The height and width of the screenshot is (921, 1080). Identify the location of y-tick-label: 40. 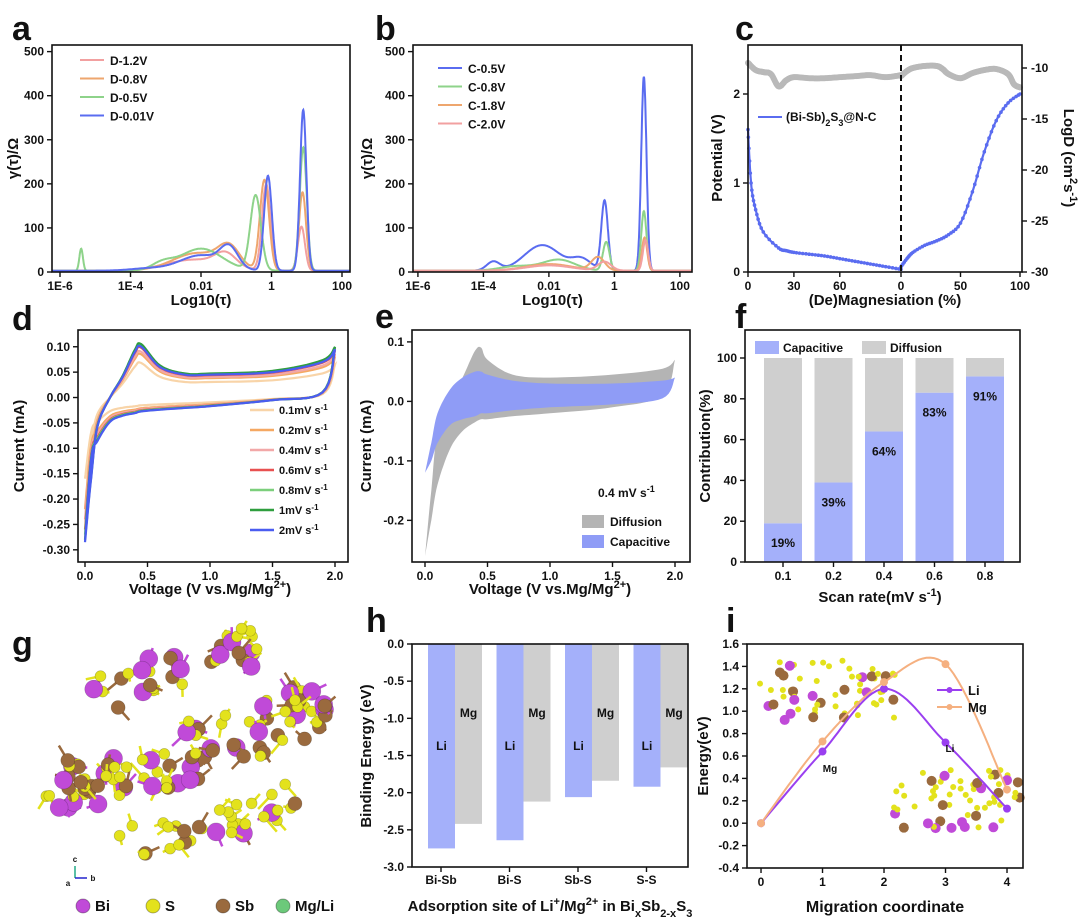
(731, 480).